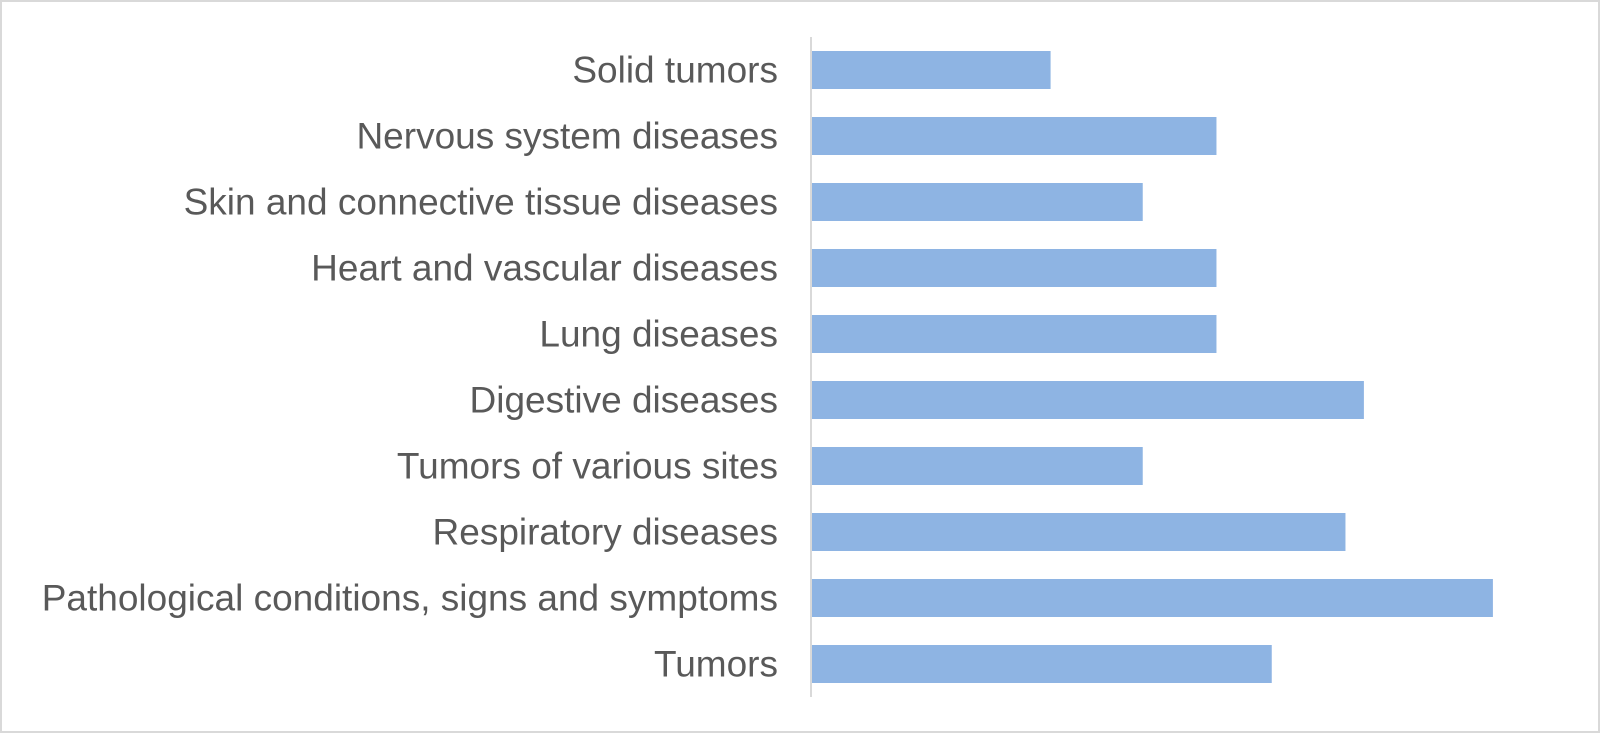 The image size is (1600, 733). I want to click on category-tick-label: Digestive diseases, so click(624, 400).